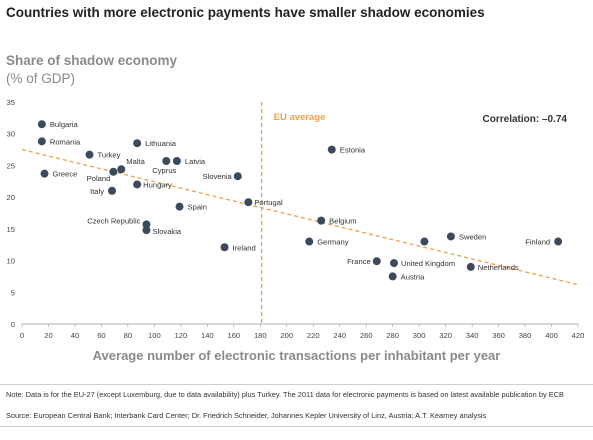  I want to click on correlation-label: Correlation: –0.74, so click(525, 119).